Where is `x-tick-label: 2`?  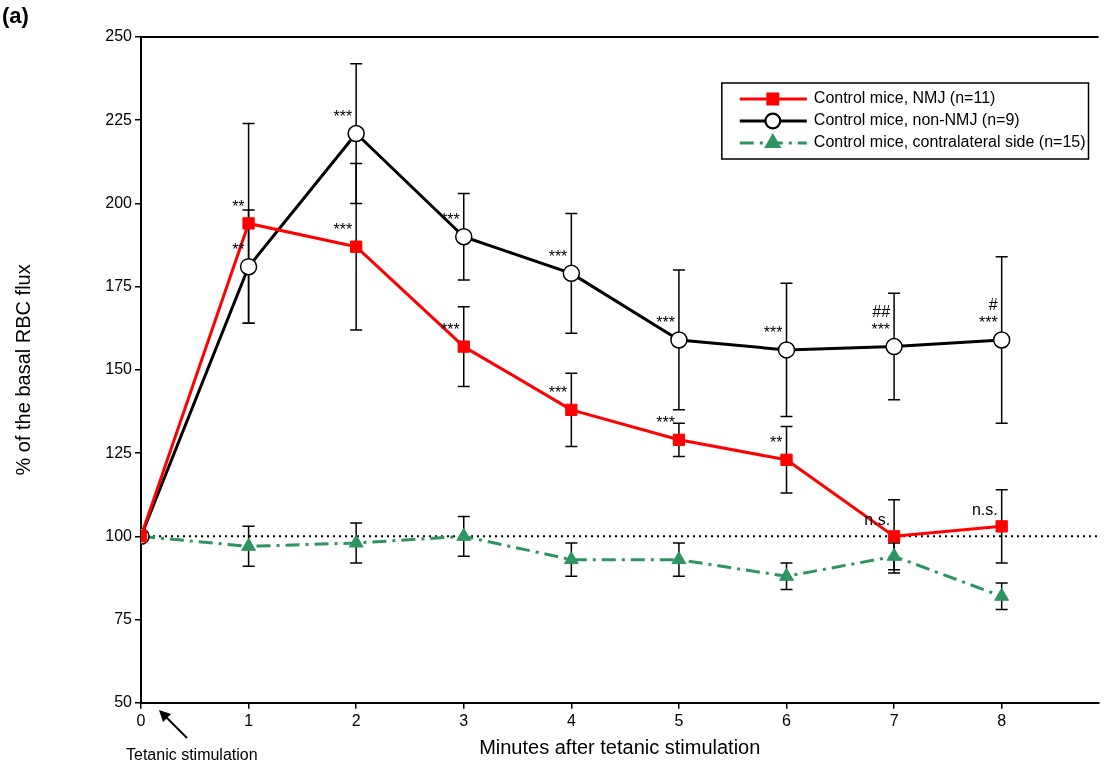 x-tick-label: 2 is located at coordinates (356, 720).